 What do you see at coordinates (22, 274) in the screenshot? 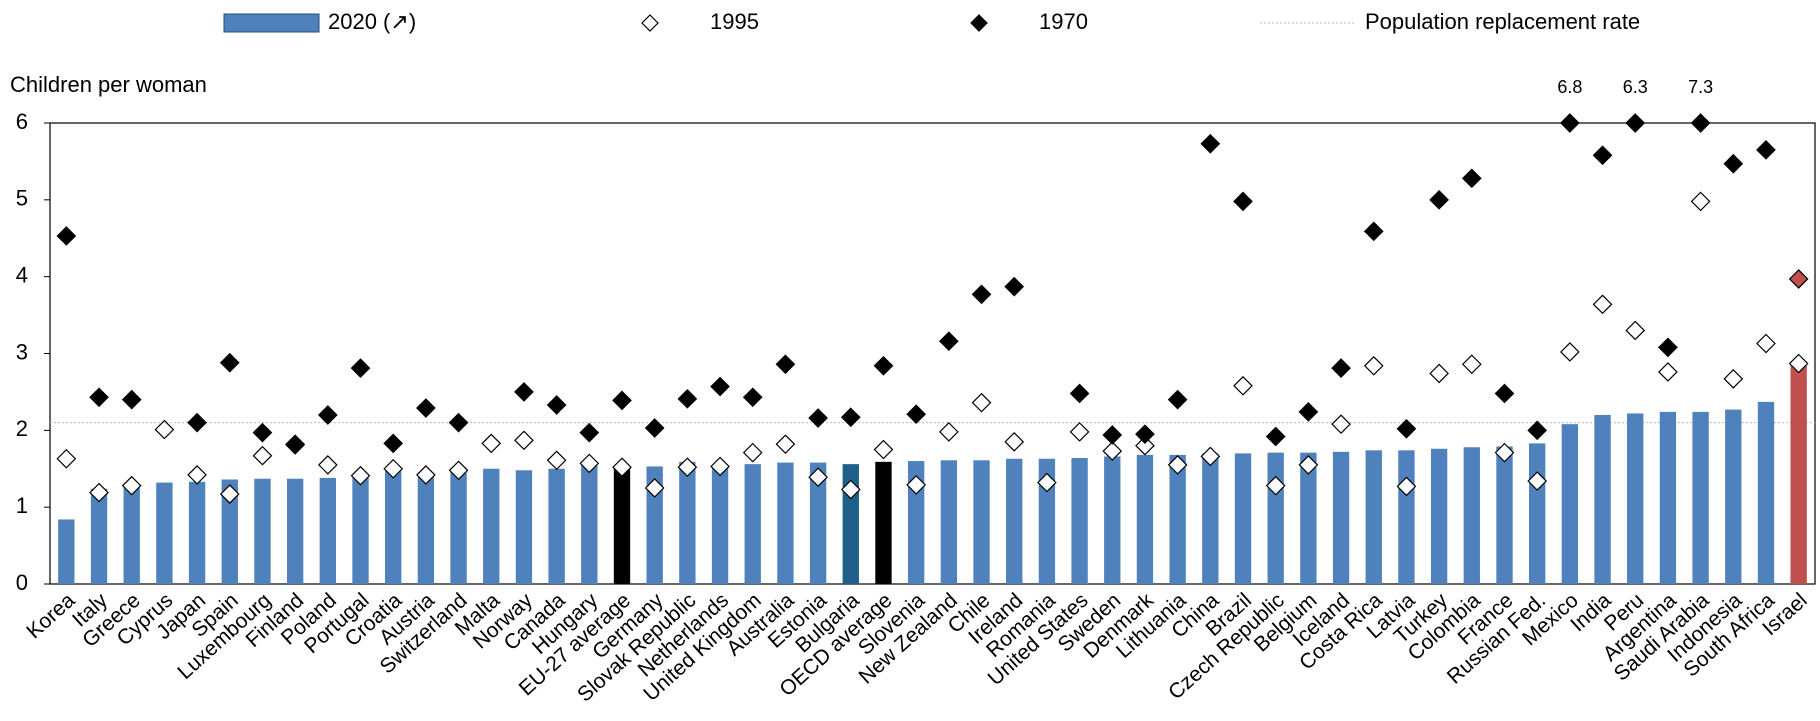
I see `y-tick-label: 4` at bounding box center [22, 274].